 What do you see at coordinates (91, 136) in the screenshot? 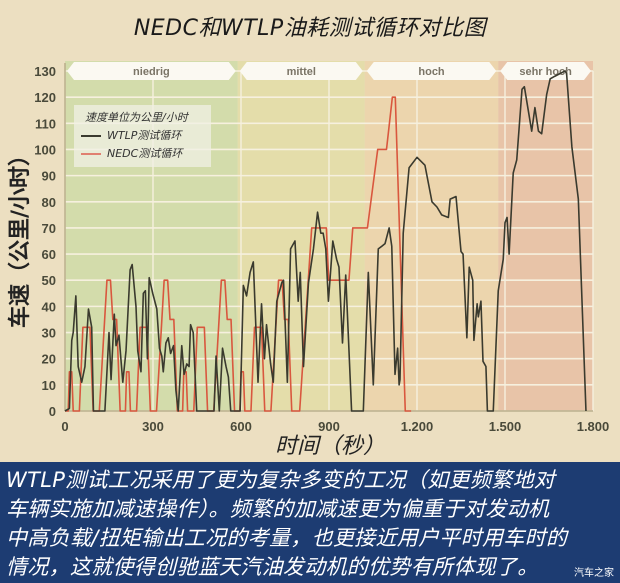
I see `legend-swatch-wltp` at bounding box center [91, 136].